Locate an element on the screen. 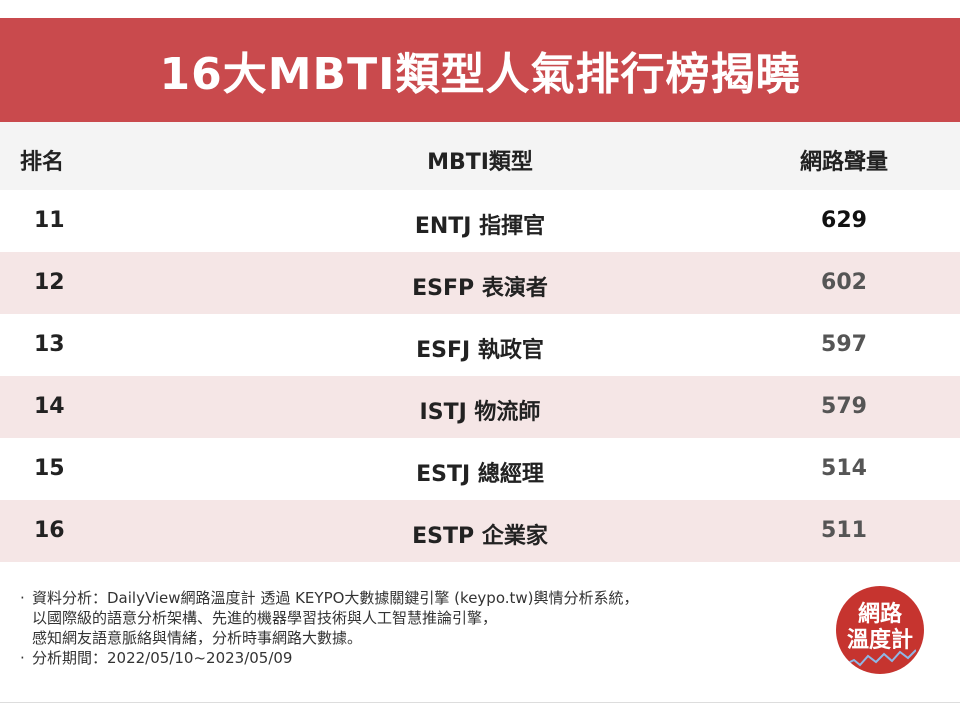  table-row: 16 ESTP 企業家 511 is located at coordinates (480, 531).